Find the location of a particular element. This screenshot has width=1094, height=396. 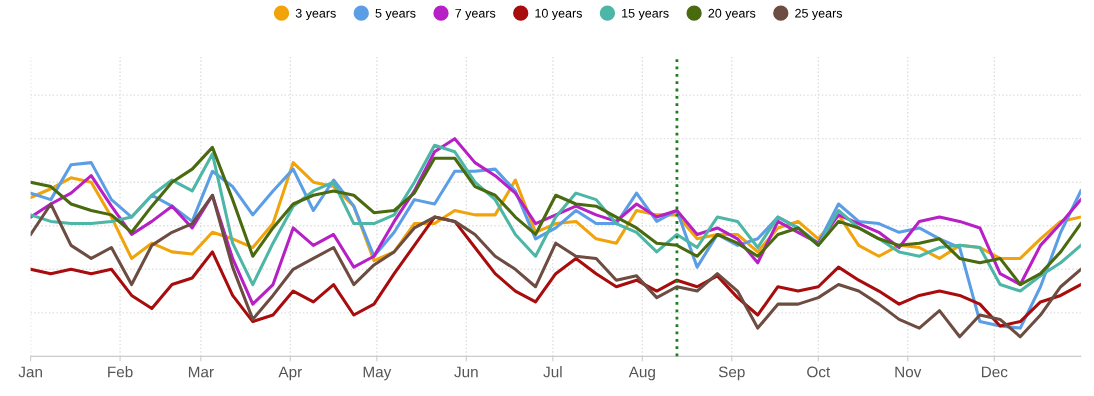

legend-label: 25 years is located at coordinates (819, 14).